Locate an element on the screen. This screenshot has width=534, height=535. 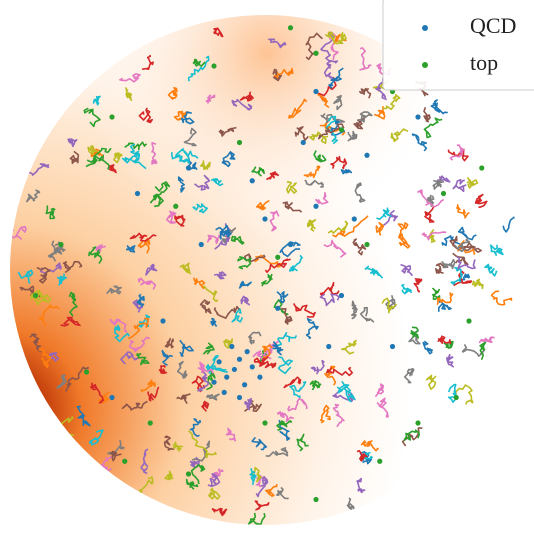
legend-label: top is located at coordinates (484, 62).